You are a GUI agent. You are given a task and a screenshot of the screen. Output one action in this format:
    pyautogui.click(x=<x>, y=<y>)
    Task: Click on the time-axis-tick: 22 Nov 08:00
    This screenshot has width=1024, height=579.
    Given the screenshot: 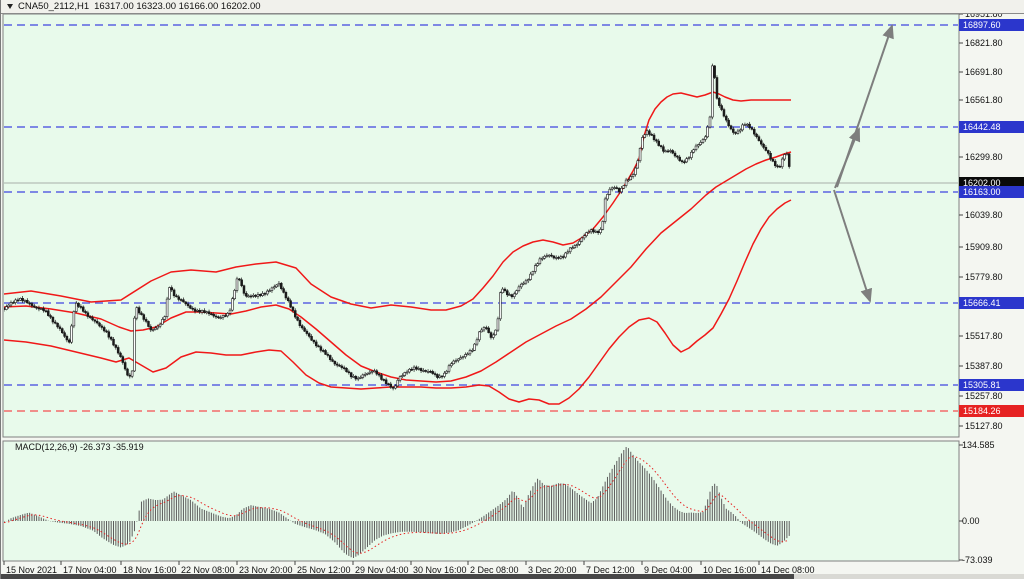 What is the action you would take?
    pyautogui.click(x=208, y=570)
    